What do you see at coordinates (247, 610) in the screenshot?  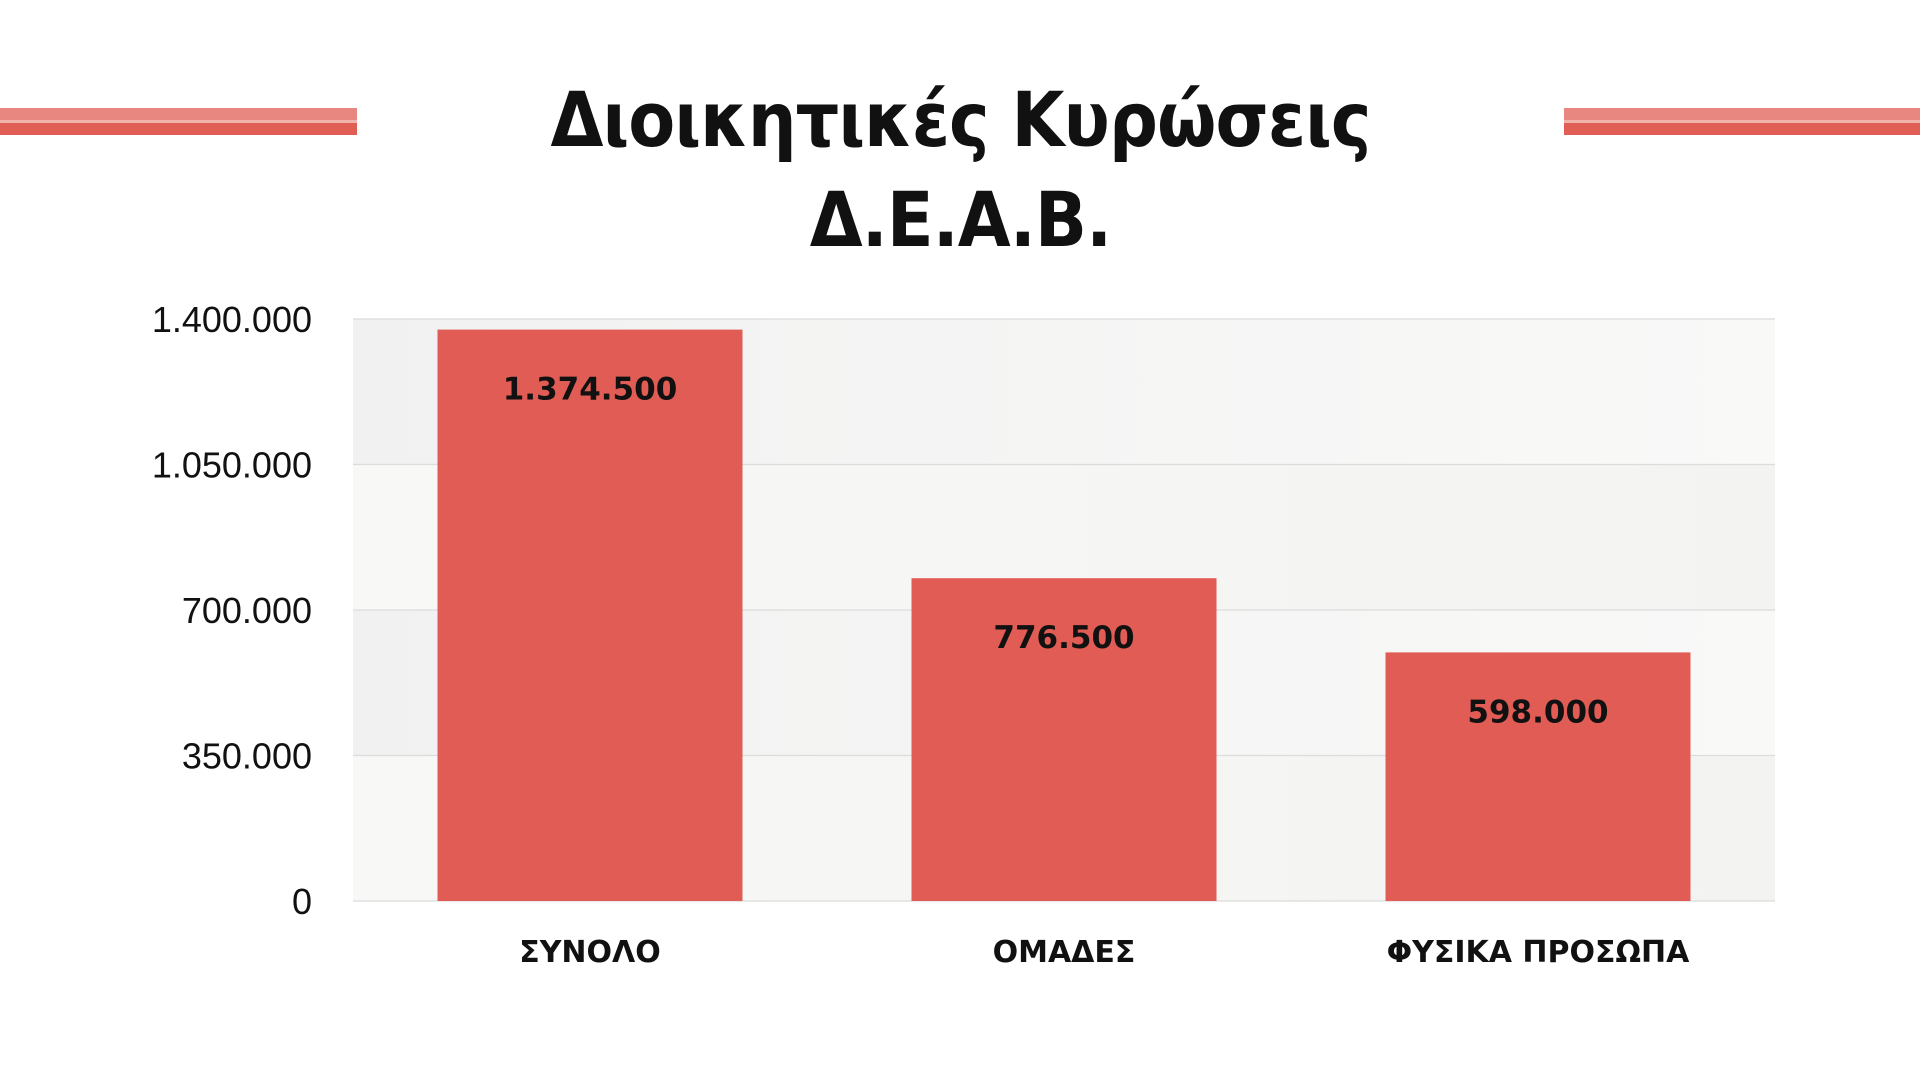 I see `y-tick-label: 700.000` at bounding box center [247, 610].